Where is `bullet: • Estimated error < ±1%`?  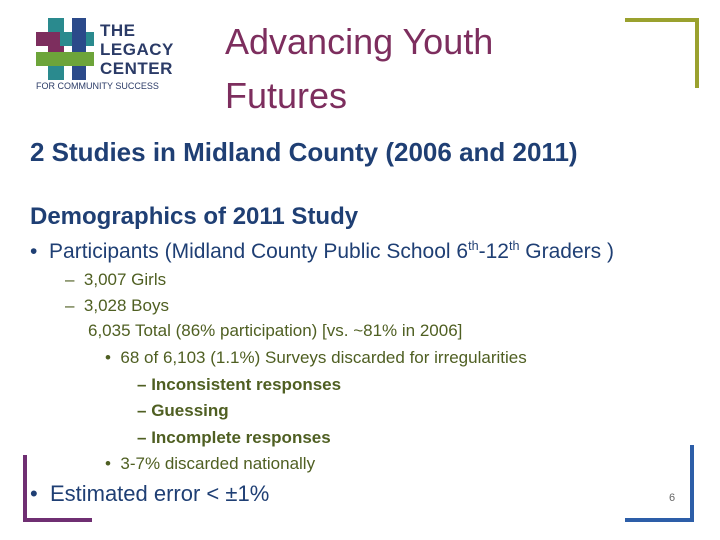 bullet: • Estimated error < ±1% is located at coordinates (150, 493).